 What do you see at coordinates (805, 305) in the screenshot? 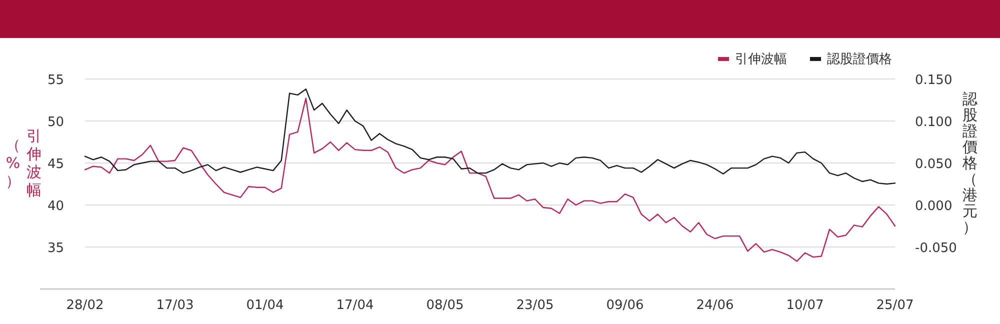
I see `x-tick-label: 10/07` at bounding box center [805, 305].